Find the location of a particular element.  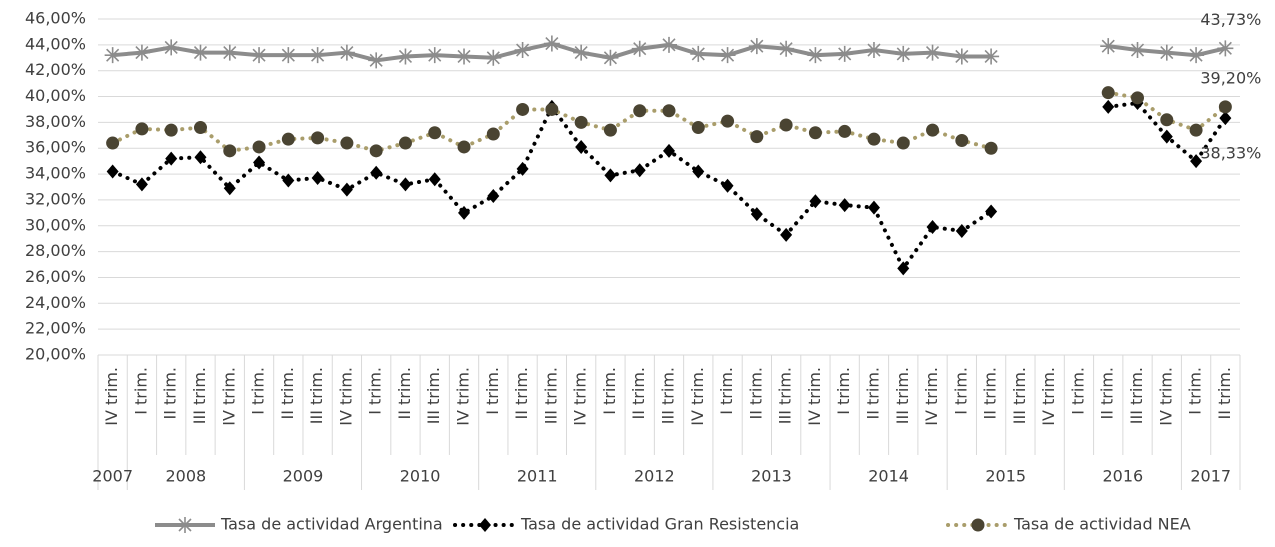

y-tick-label: 46,00% is located at coordinates (55, 18).